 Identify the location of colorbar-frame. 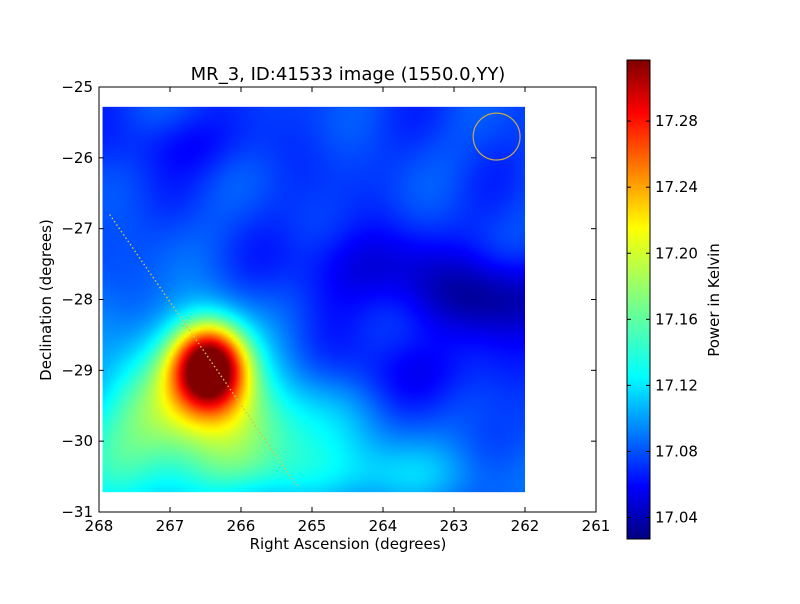
(638, 299).